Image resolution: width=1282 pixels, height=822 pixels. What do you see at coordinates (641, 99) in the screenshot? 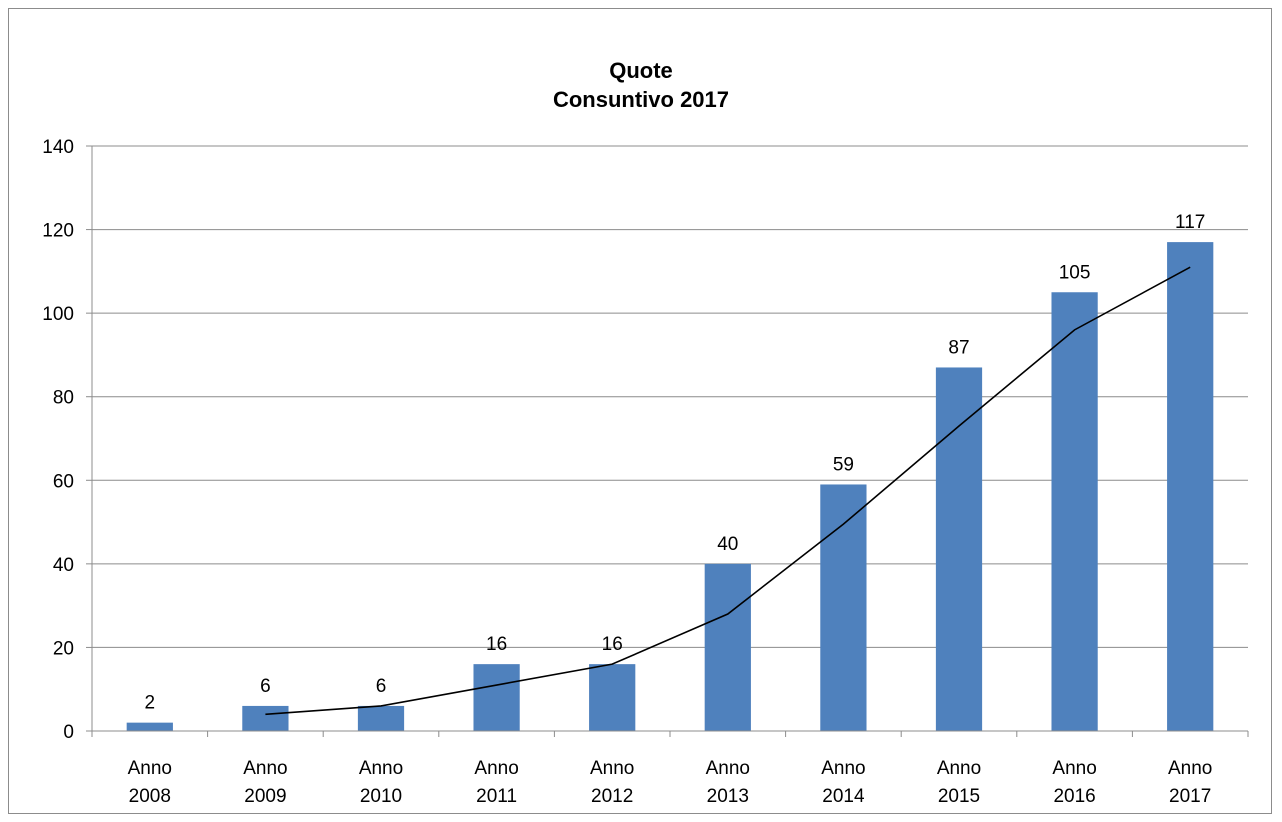
I see `chart-subtitle: Consuntivo 2017` at bounding box center [641, 99].